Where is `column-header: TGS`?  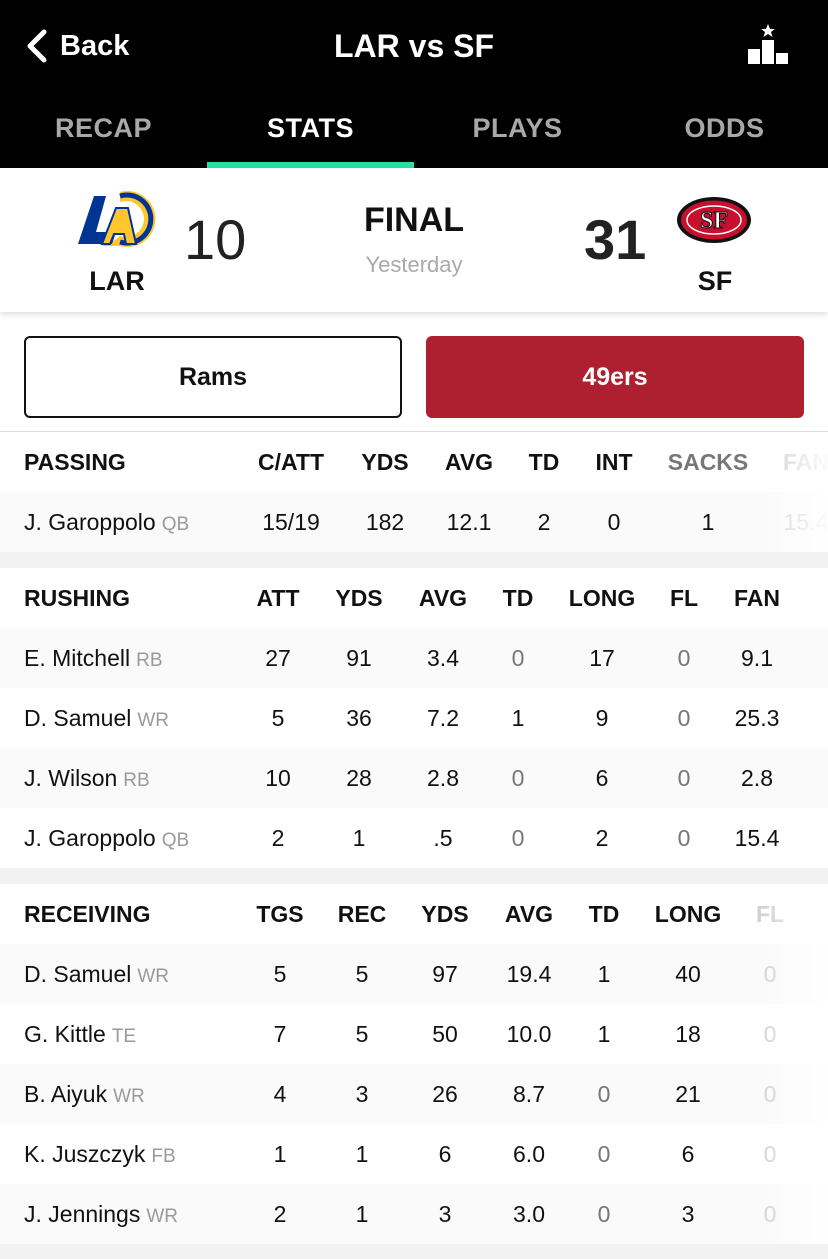
column-header: TGS is located at coordinates (280, 914).